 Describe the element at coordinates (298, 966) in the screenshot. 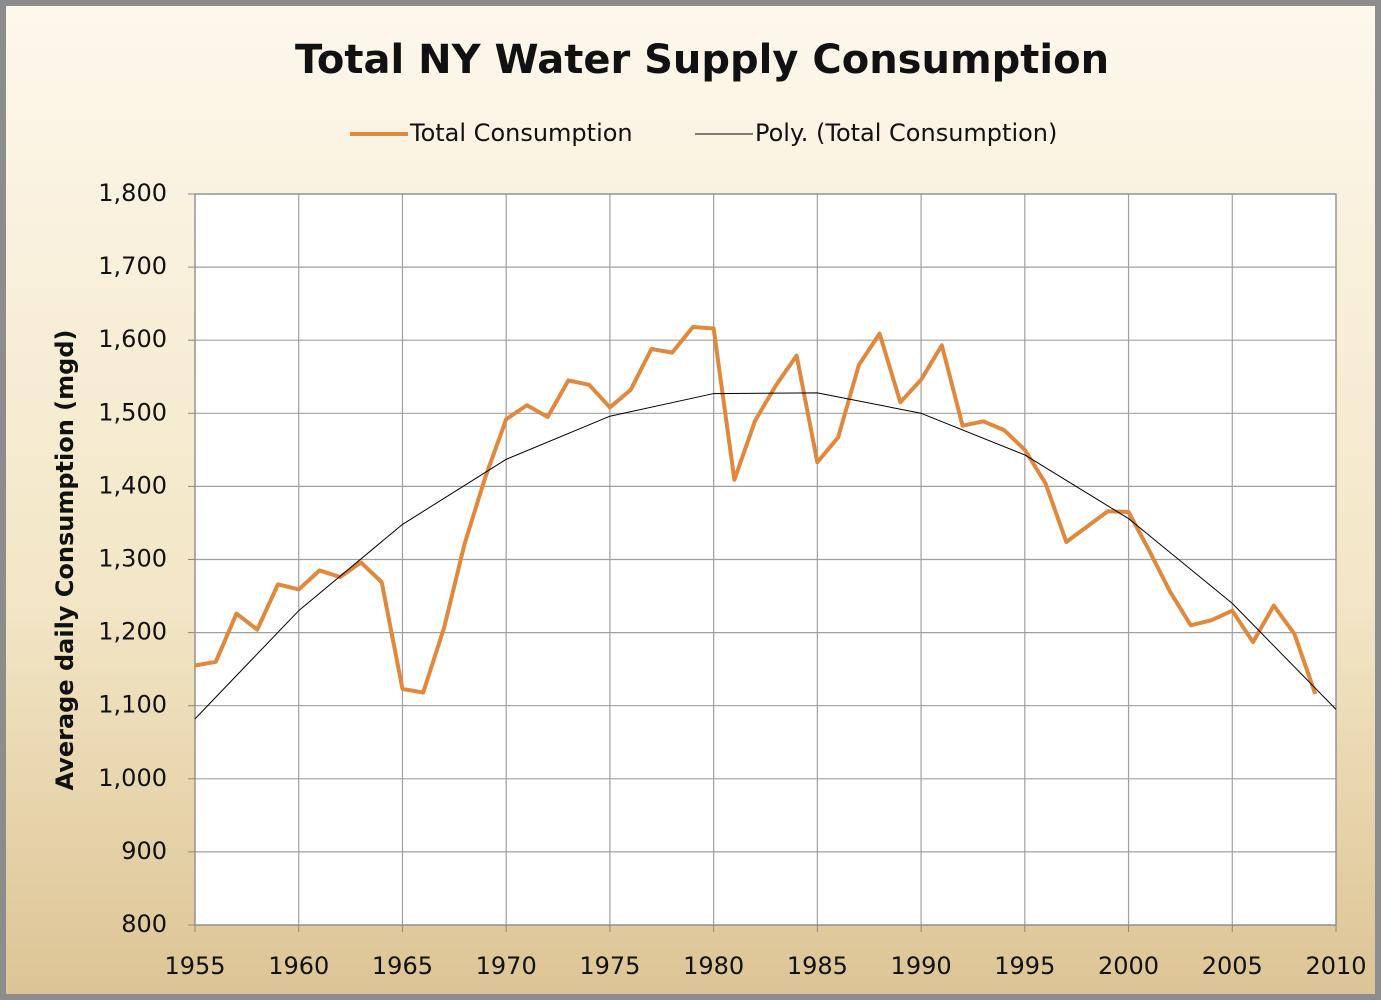

I see `x-tick-label: 1960` at that location.